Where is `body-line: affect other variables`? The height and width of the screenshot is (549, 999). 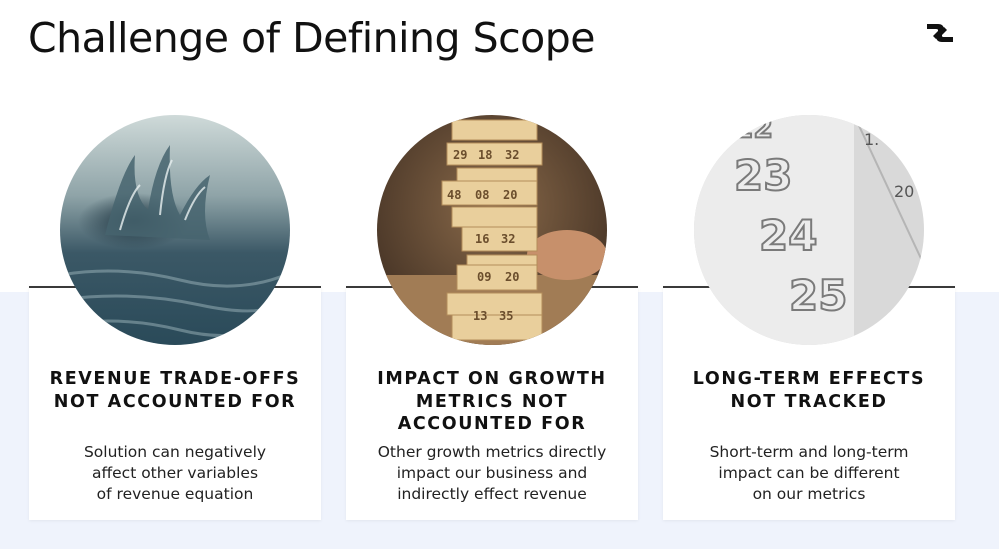
body-line: affect other variables is located at coordinates (175, 473).